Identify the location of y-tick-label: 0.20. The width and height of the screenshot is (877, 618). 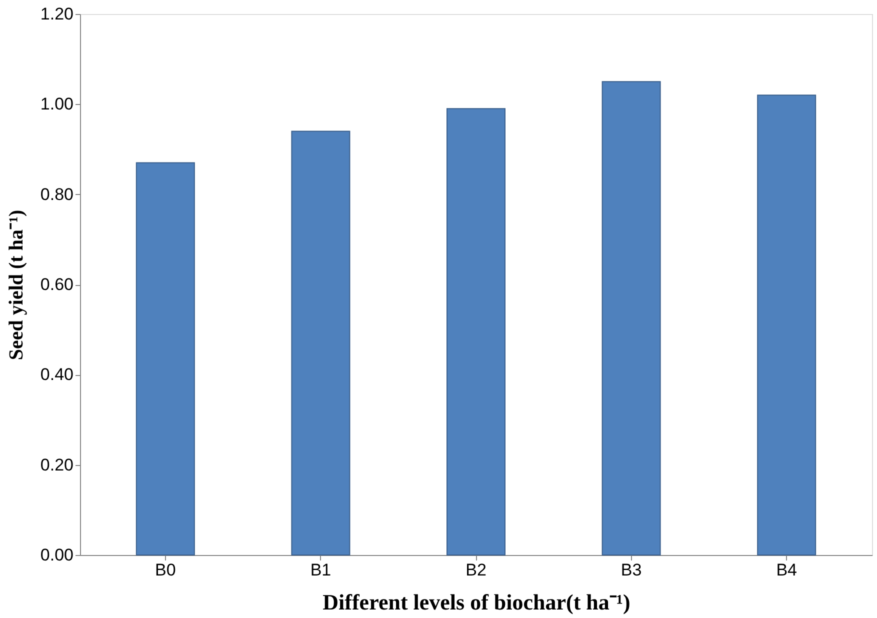
(57, 464).